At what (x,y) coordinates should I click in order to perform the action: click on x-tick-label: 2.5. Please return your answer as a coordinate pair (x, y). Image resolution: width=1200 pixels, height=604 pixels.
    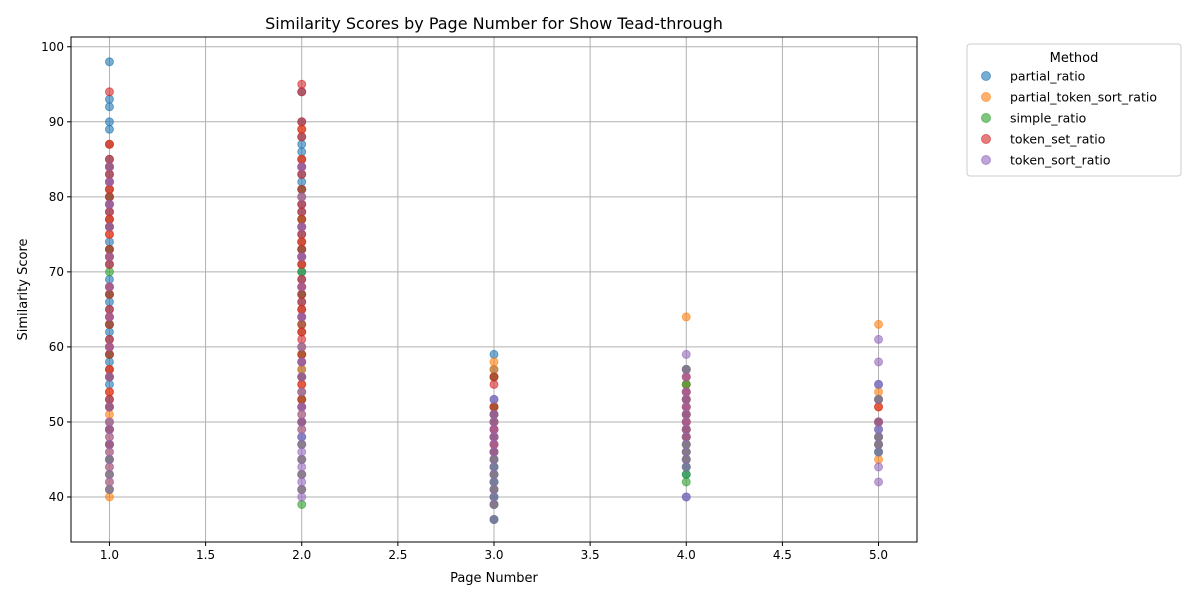
    Looking at the image, I should click on (397, 555).